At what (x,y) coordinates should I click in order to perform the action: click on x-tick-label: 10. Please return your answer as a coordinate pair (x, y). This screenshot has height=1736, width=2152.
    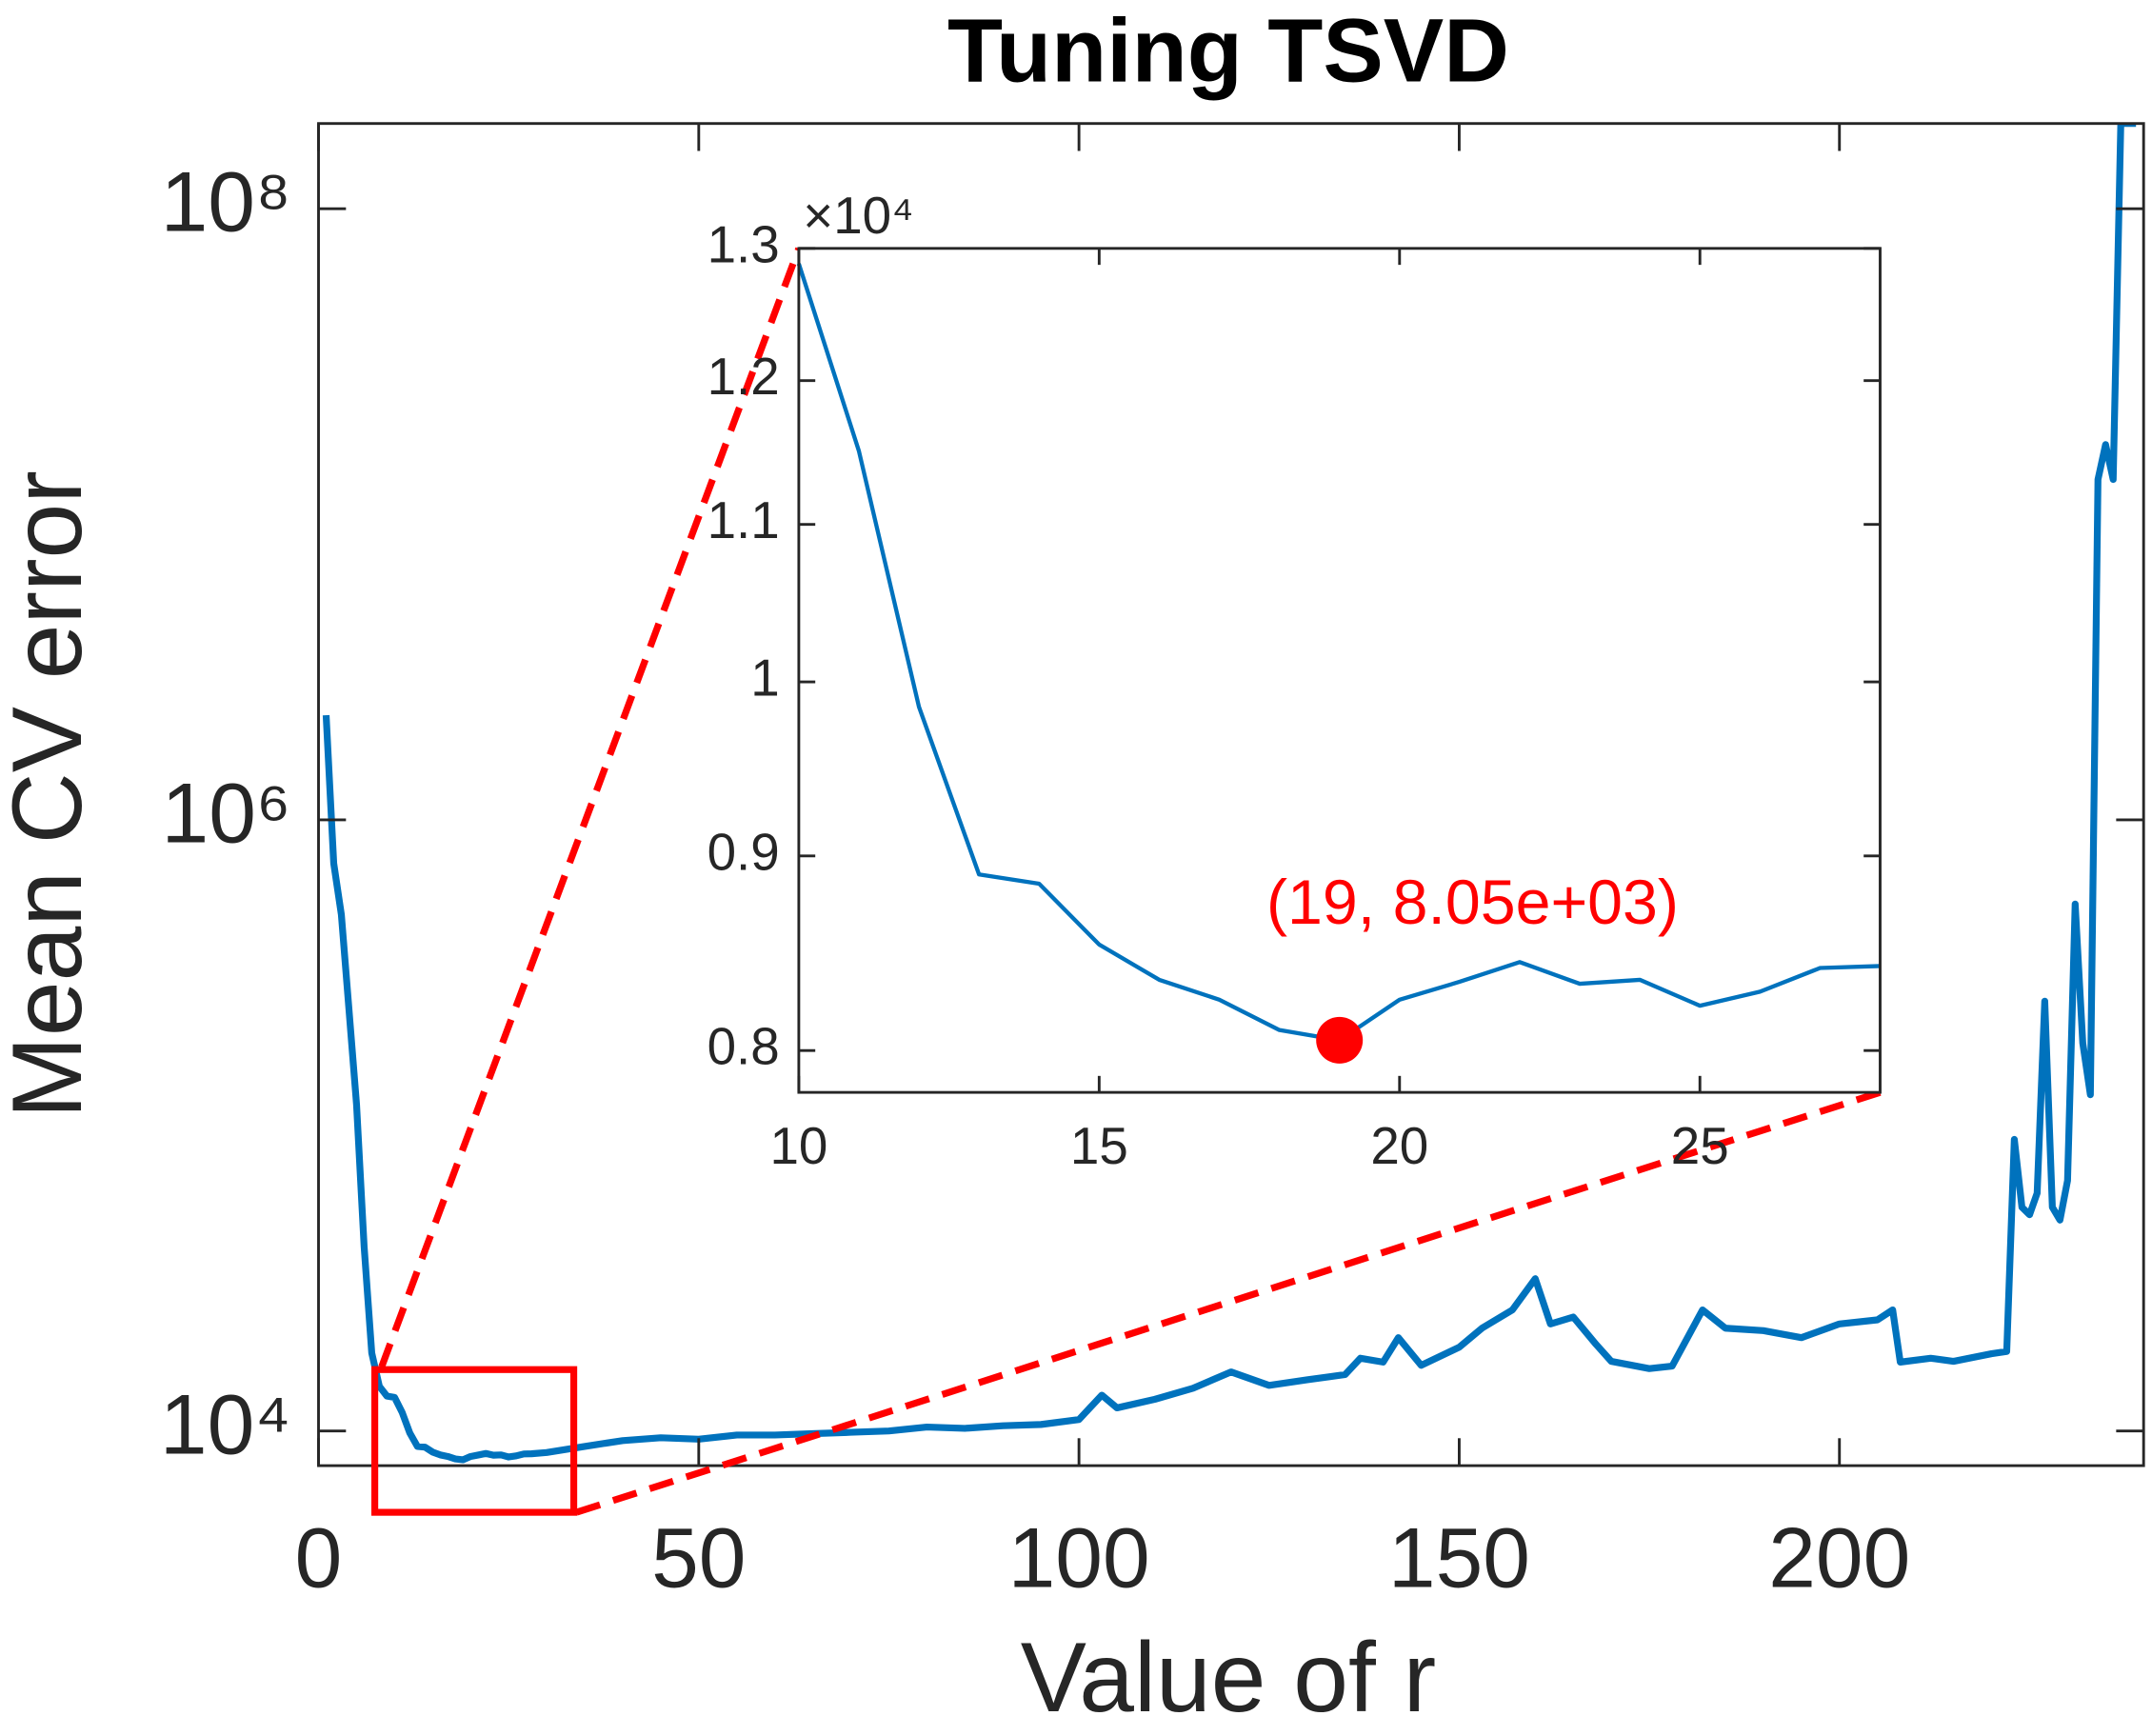
    Looking at the image, I should click on (798, 1145).